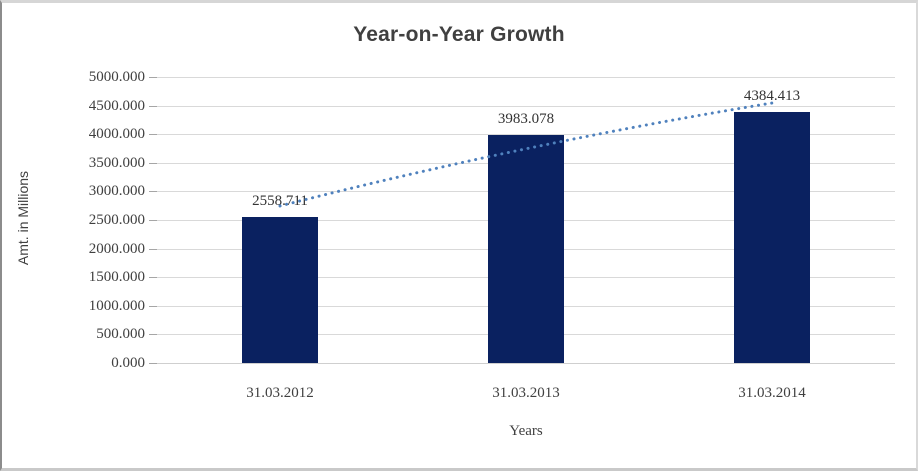 This screenshot has width=918, height=471. I want to click on y-tick-label: 3500.000, so click(116, 163).